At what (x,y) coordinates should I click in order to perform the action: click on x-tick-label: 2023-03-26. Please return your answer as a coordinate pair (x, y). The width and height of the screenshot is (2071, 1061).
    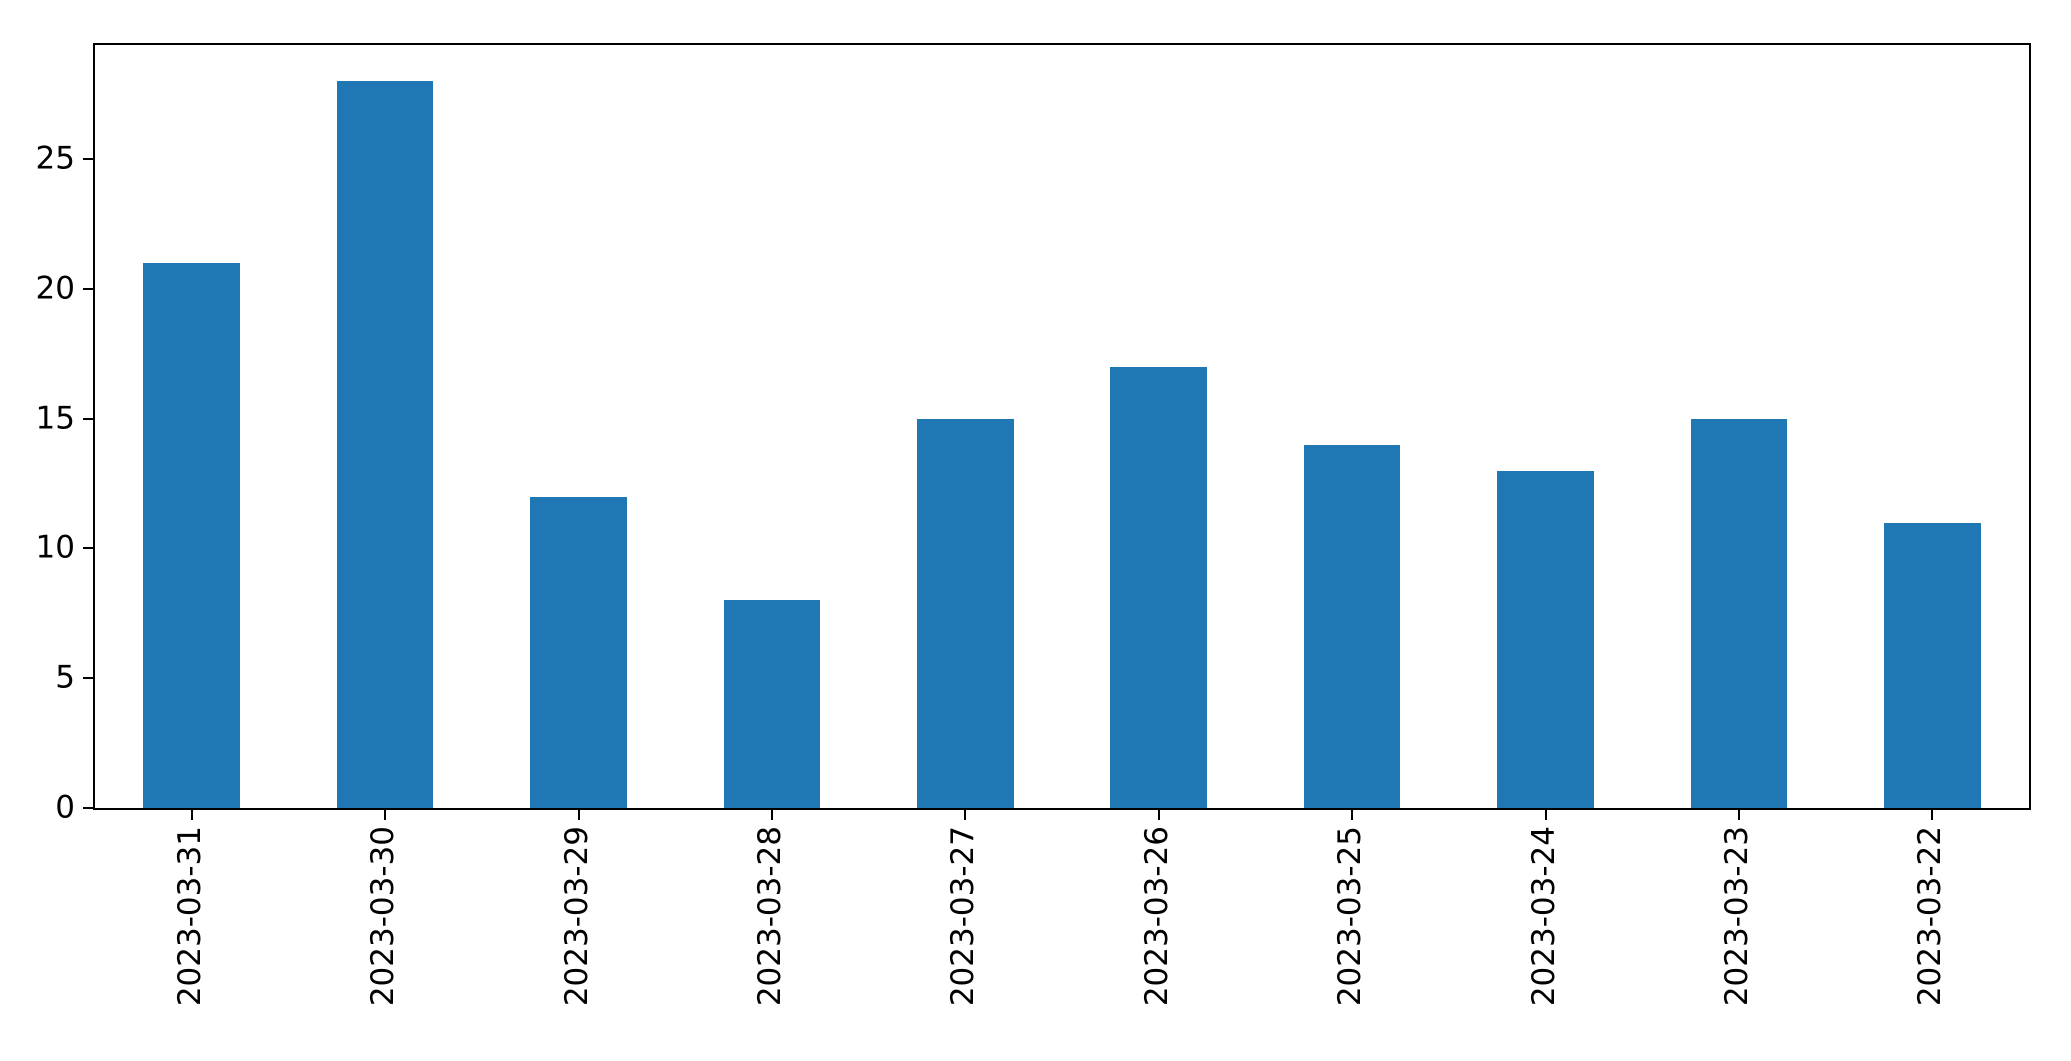
    Looking at the image, I should click on (1156, 916).